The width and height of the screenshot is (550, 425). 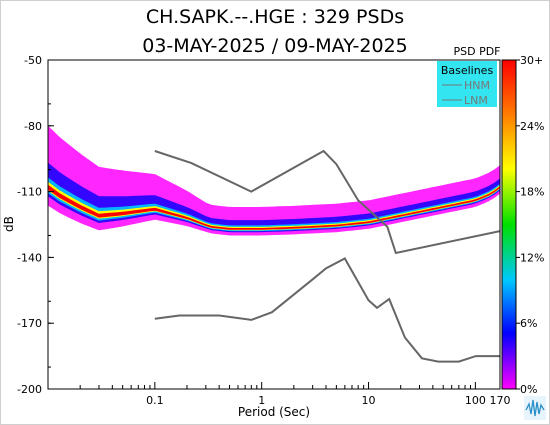 What do you see at coordinates (275, 17) in the screenshot?
I see `chart-title: CH.SAPK.--.HGE : 329 PSDs` at bounding box center [275, 17].